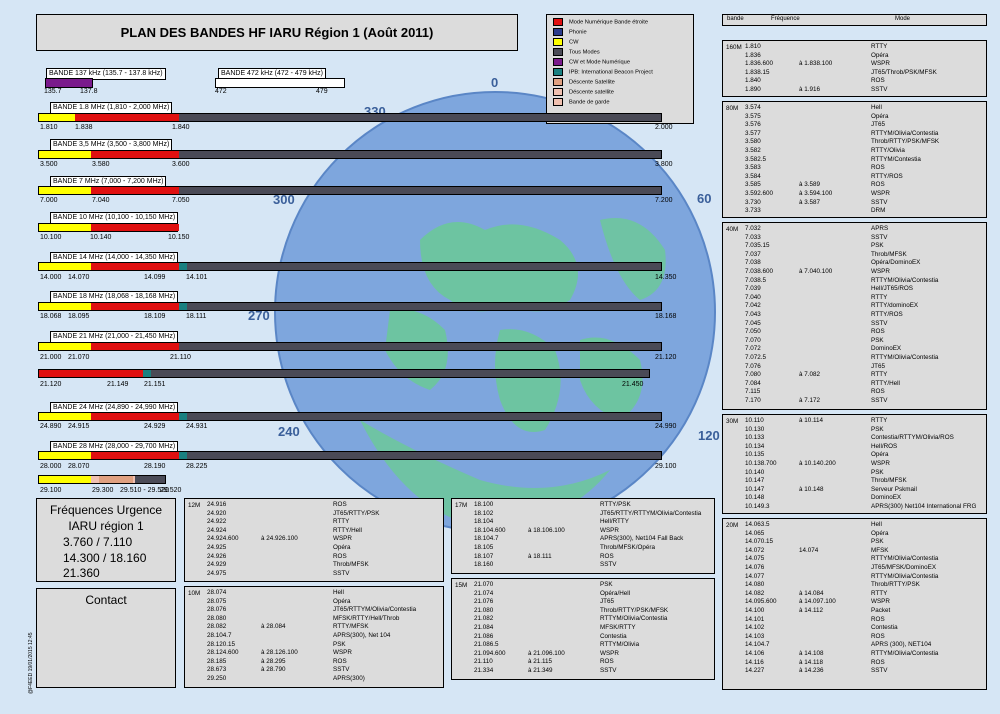  I want to click on table-row: 28.075 Opéra, so click(323, 602).